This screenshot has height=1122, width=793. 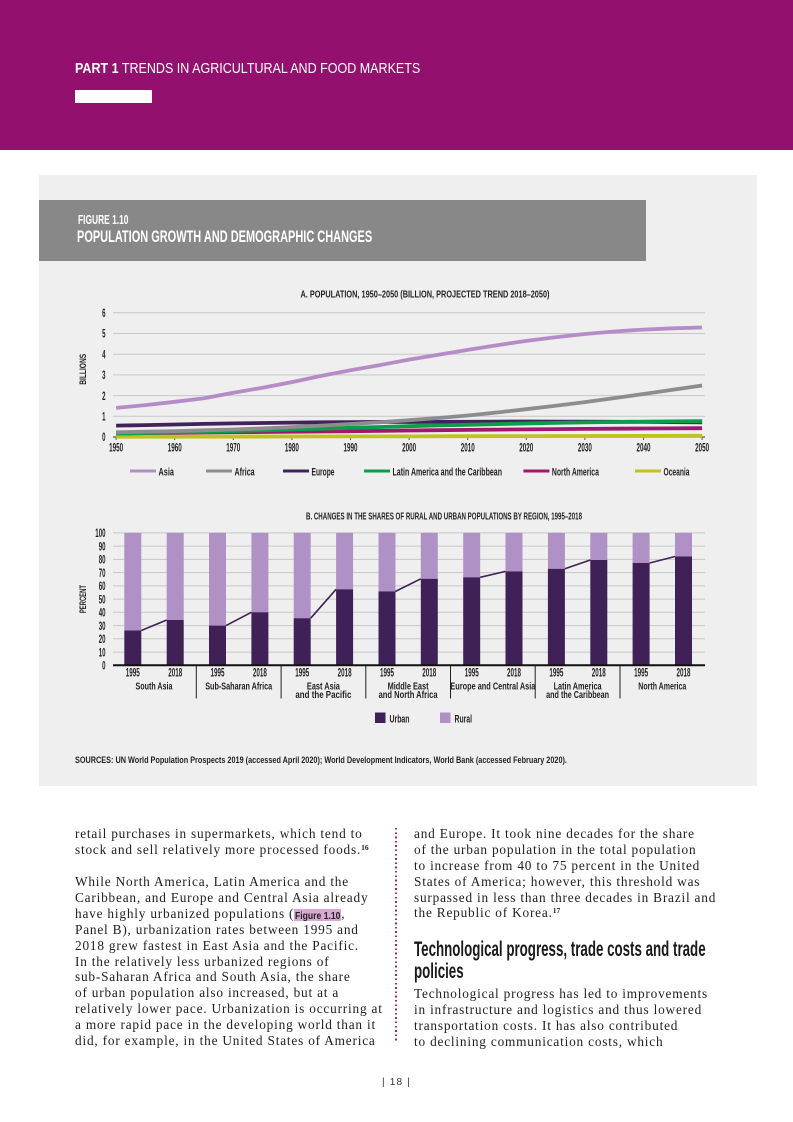 I want to click on svg-text: 2010, so click(x=468, y=449).